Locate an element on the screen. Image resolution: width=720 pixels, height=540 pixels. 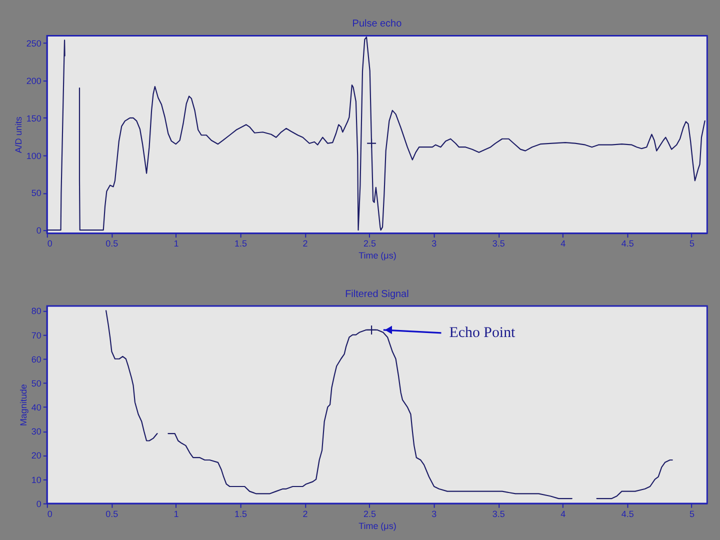
y-axis-title: Magnitude is located at coordinates (23, 405).